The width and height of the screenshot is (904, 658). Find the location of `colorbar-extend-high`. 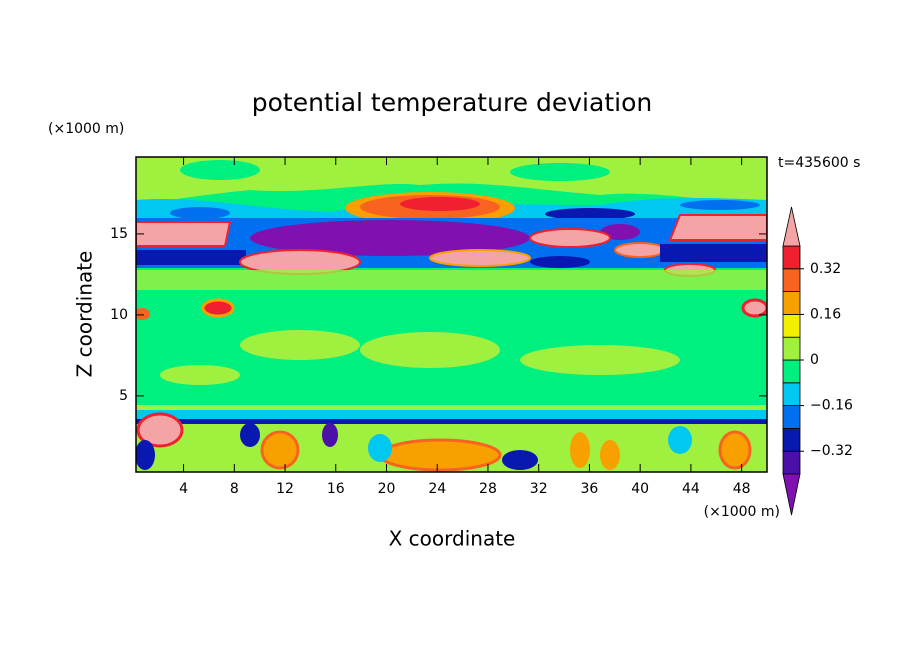

colorbar-extend-high is located at coordinates (791, 226).